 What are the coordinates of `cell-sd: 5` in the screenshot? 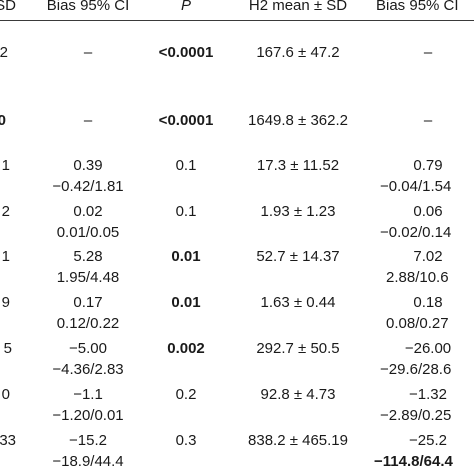 It's located at (7, 348).